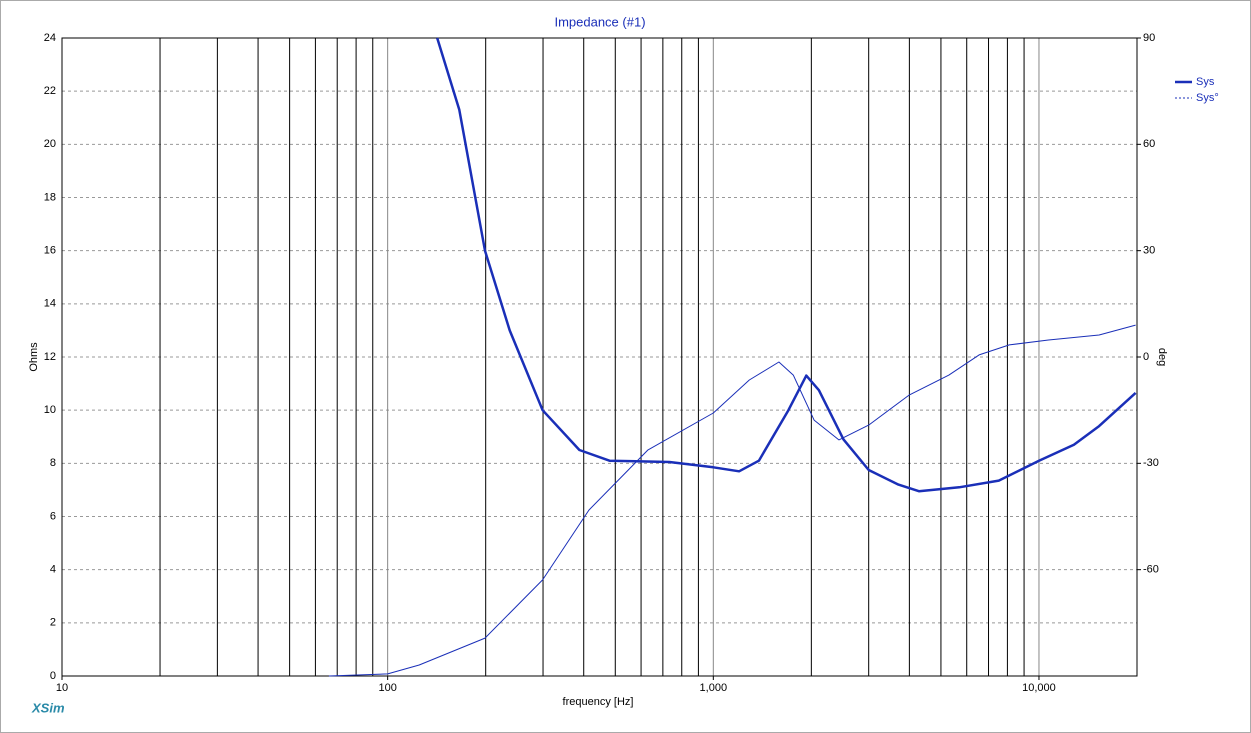  Describe the element at coordinates (714, 688) in the screenshot. I see `x-tick-label: 1,000` at that location.